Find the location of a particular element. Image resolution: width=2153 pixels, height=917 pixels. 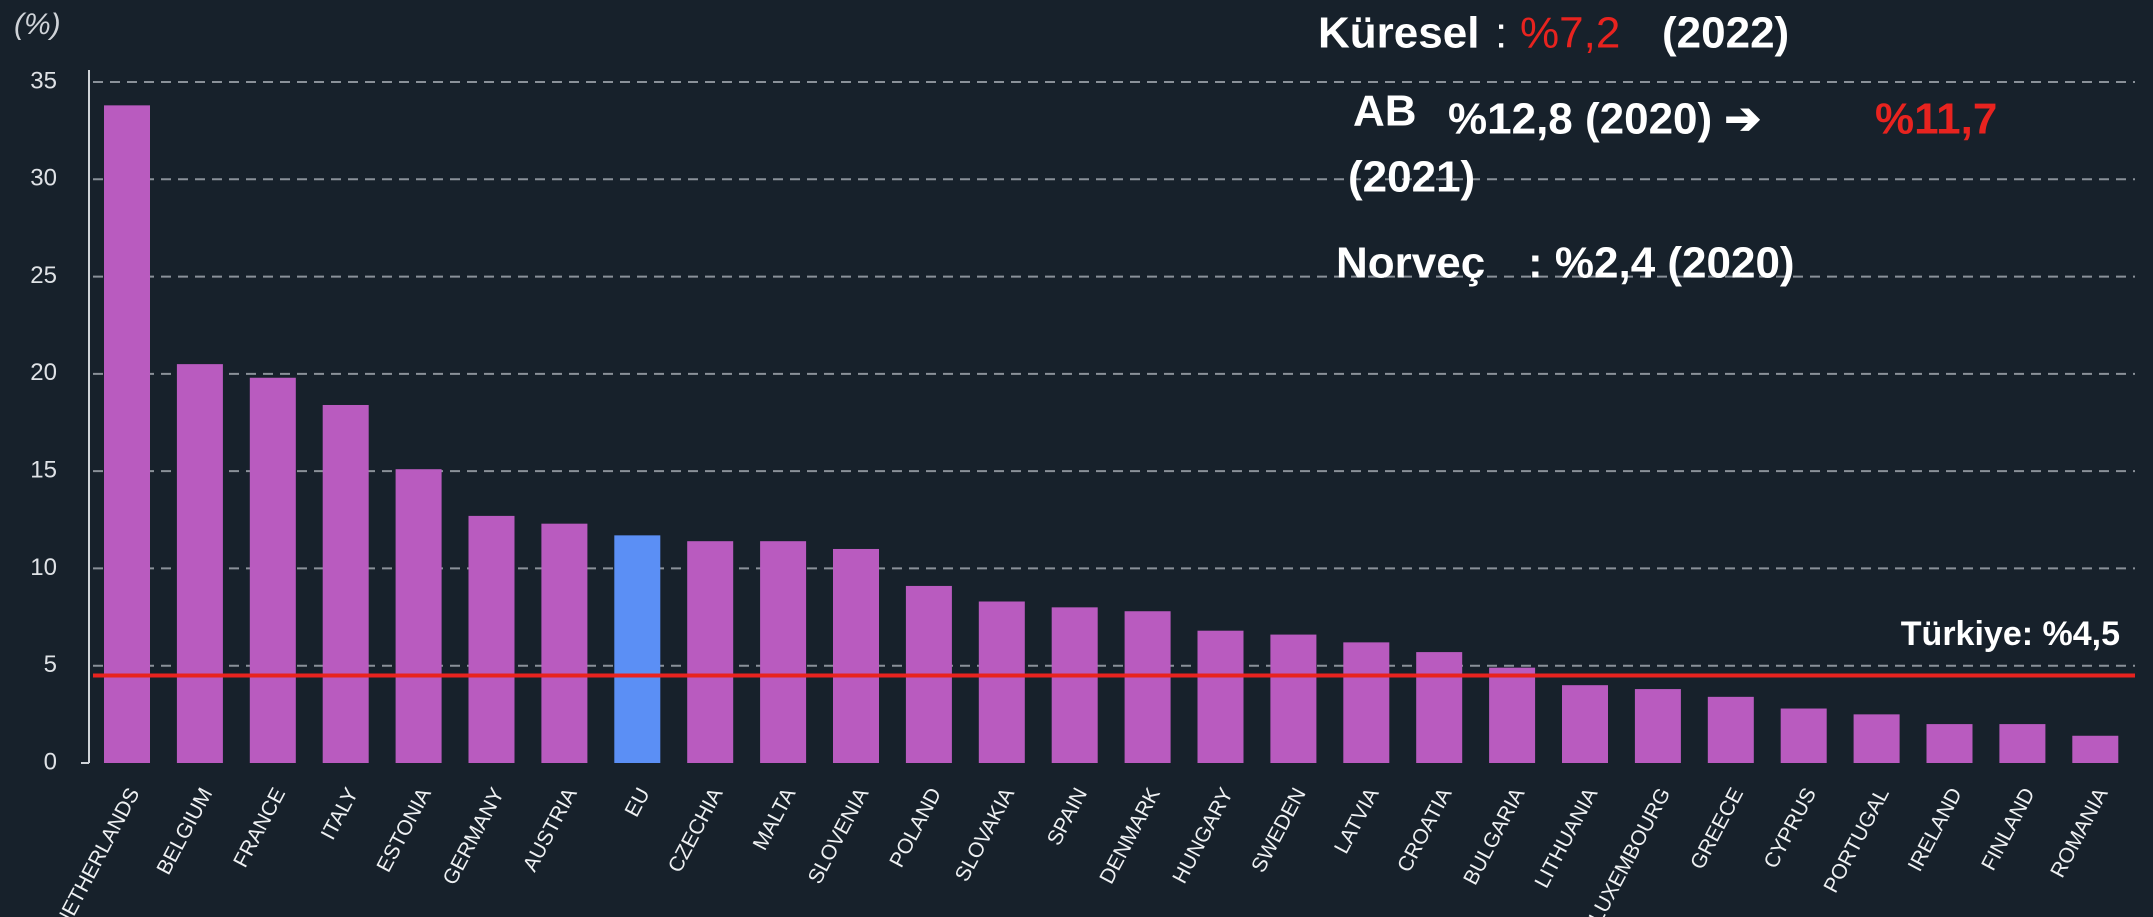

y-tick-label: 30 is located at coordinates (43, 178).